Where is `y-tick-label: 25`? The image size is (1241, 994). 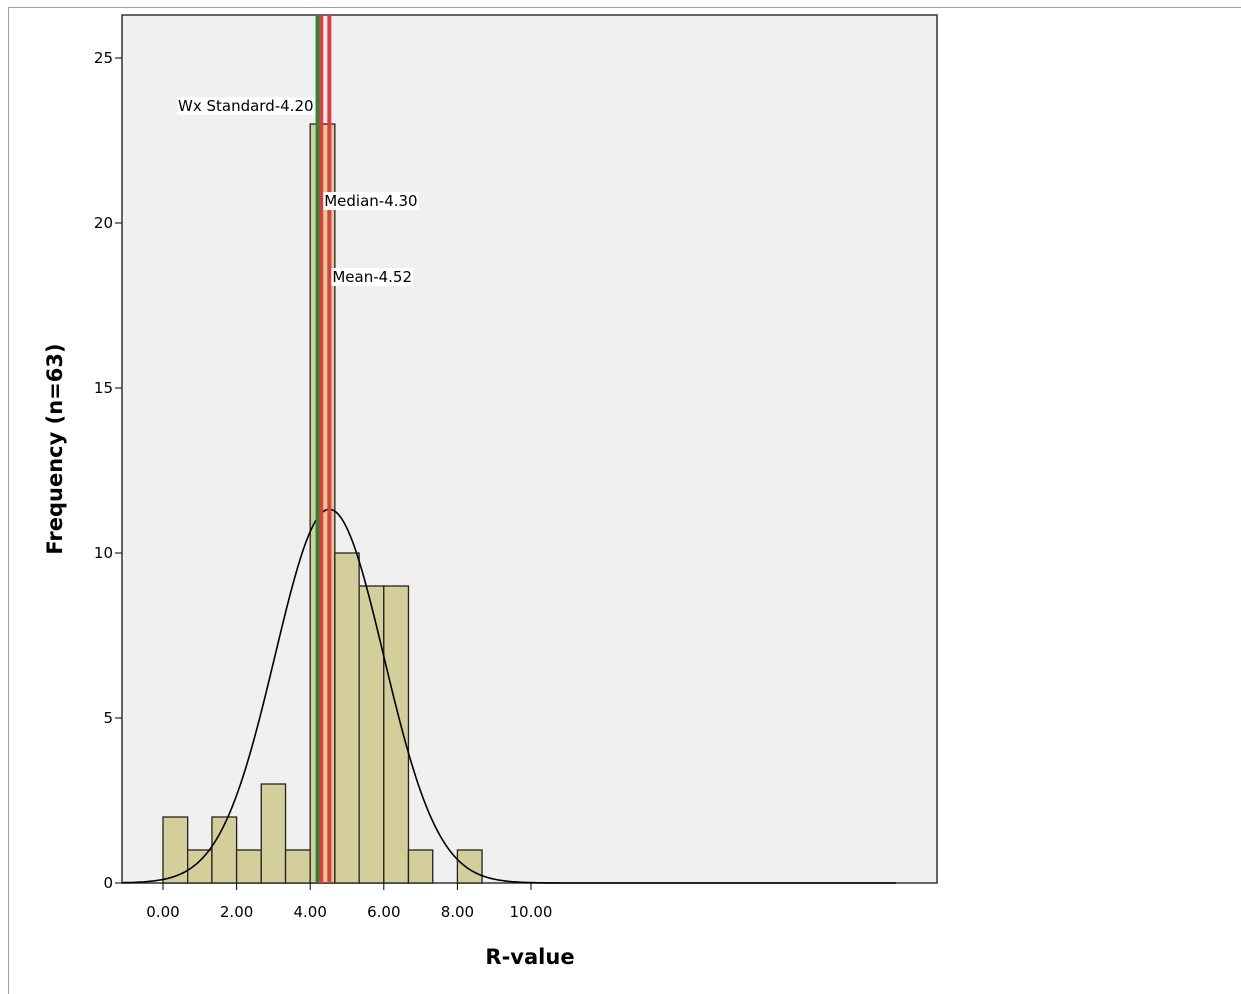
y-tick-label: 25 is located at coordinates (103, 58).